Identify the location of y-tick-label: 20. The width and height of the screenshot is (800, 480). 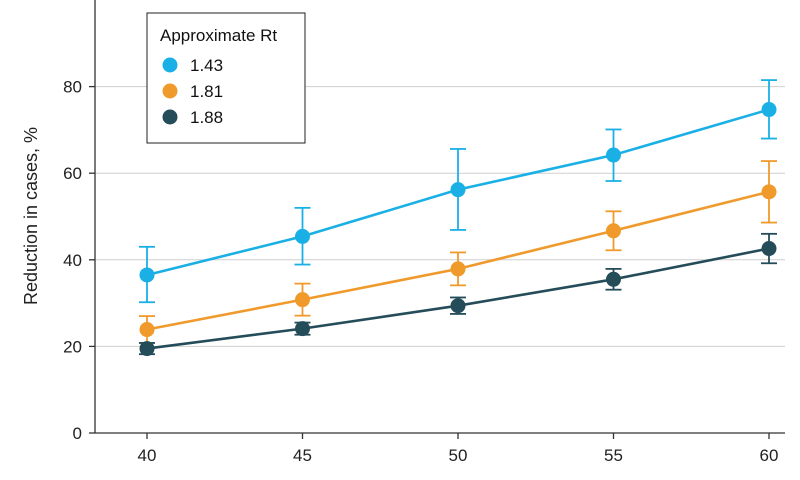
(72, 346).